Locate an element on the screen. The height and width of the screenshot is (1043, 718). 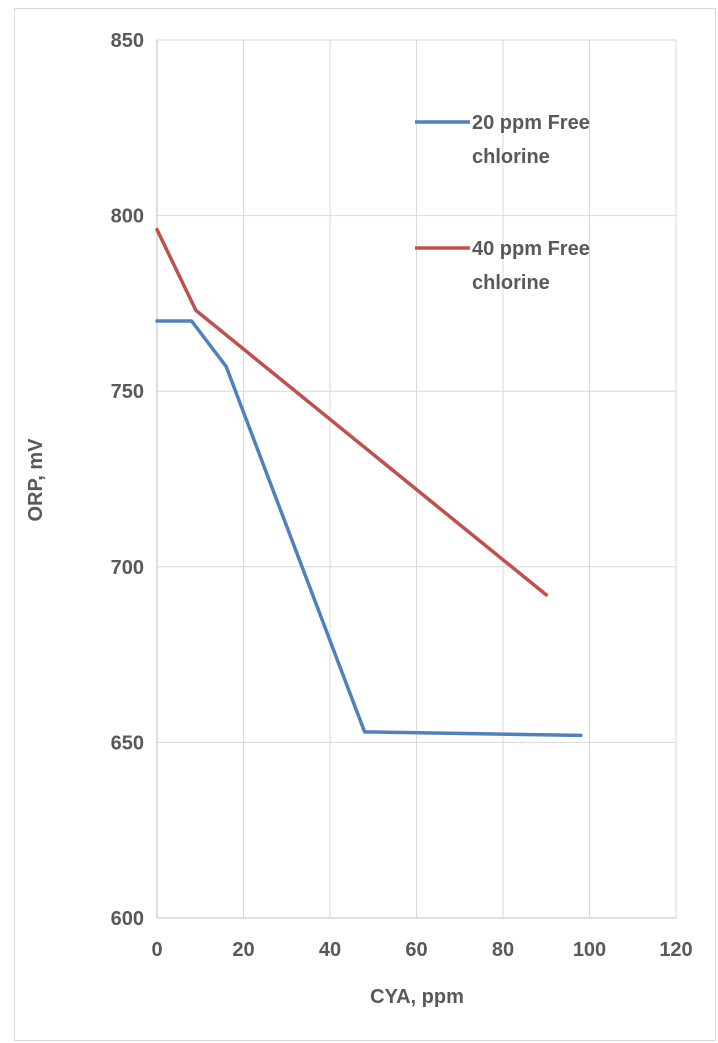
y-tick-label: 700 is located at coordinates (127, 568).